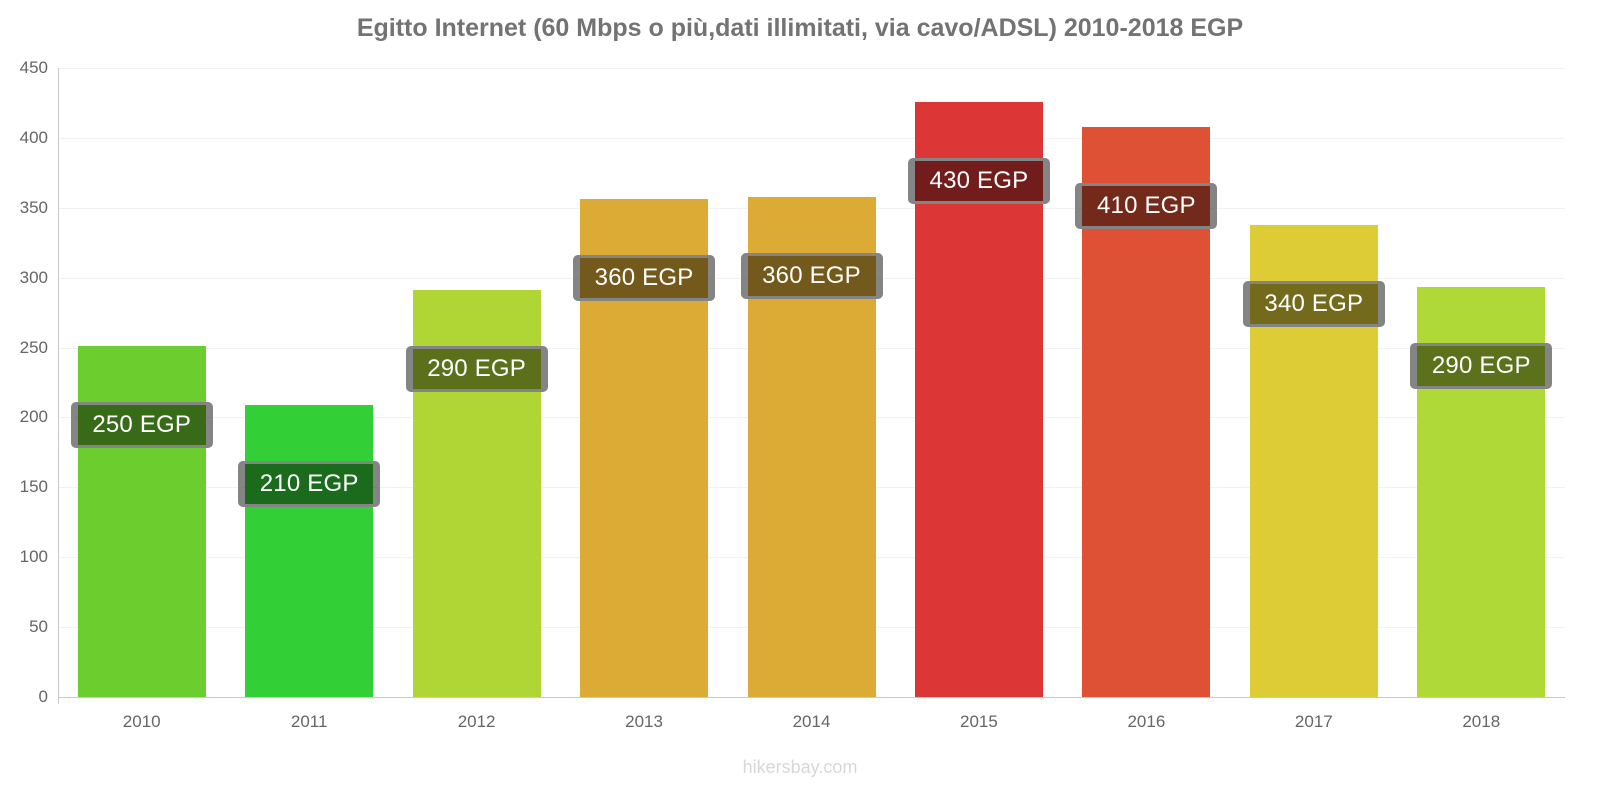 The width and height of the screenshot is (1600, 800). What do you see at coordinates (33, 557) in the screenshot?
I see `y-axis-tick-label: 100` at bounding box center [33, 557].